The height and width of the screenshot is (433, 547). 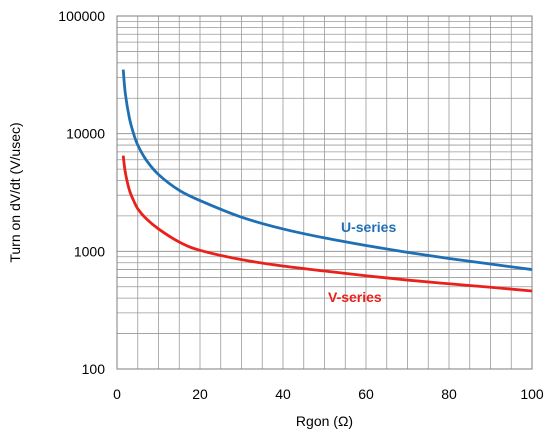 What do you see at coordinates (81, 16) in the screenshot?
I see `y-tick-label: 100000` at bounding box center [81, 16].